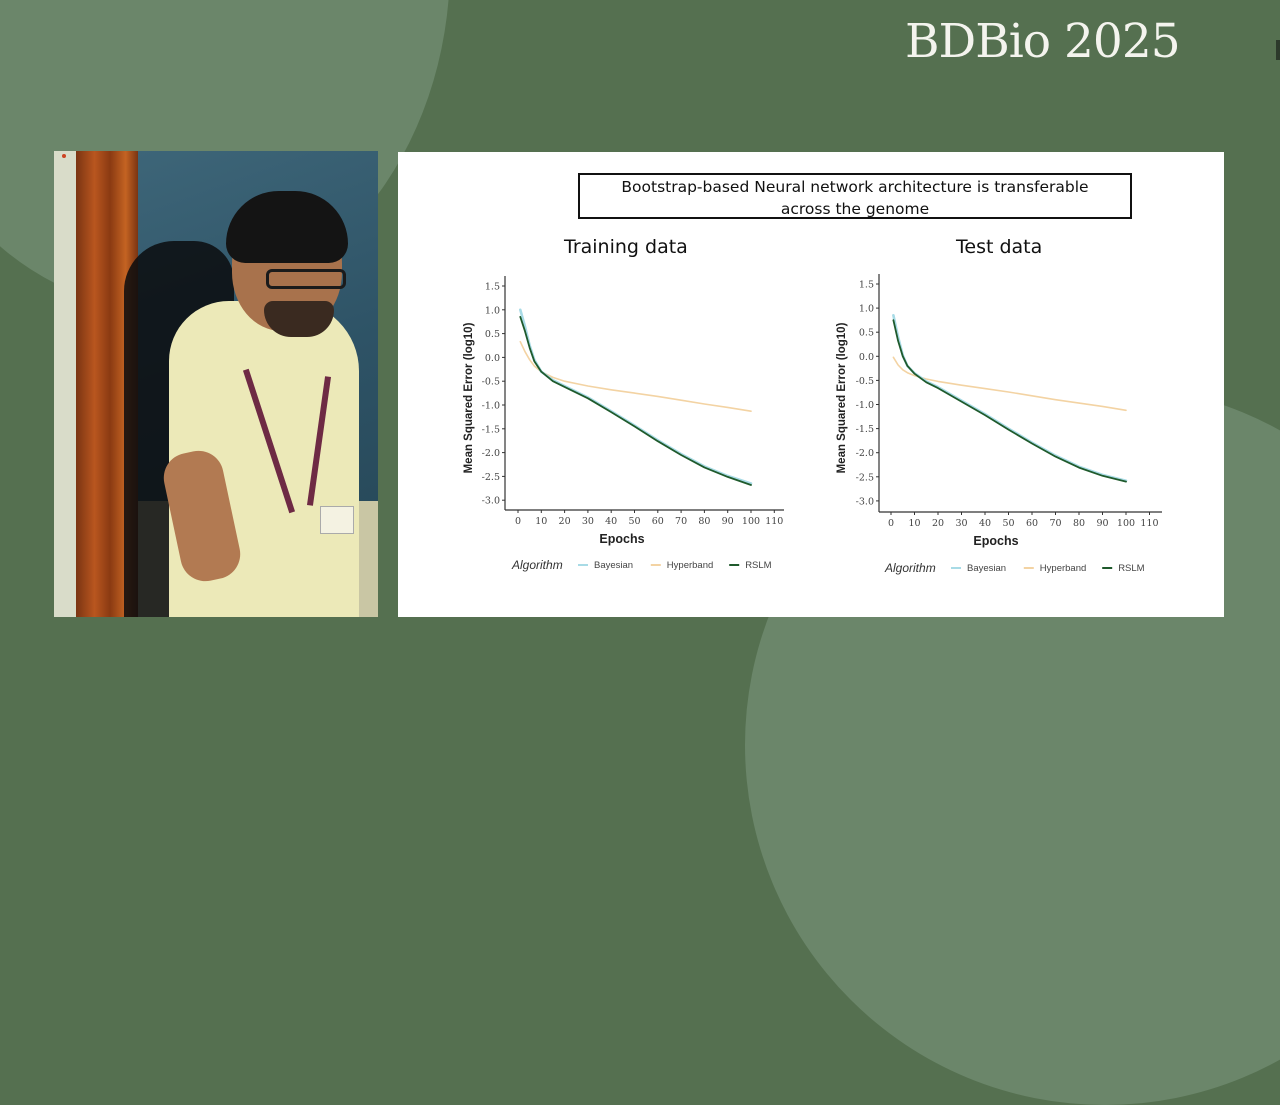 Image resolution: width=1280 pixels, height=1105 pixels. What do you see at coordinates (64, 156) in the screenshot?
I see `video-red-dot` at bounding box center [64, 156].